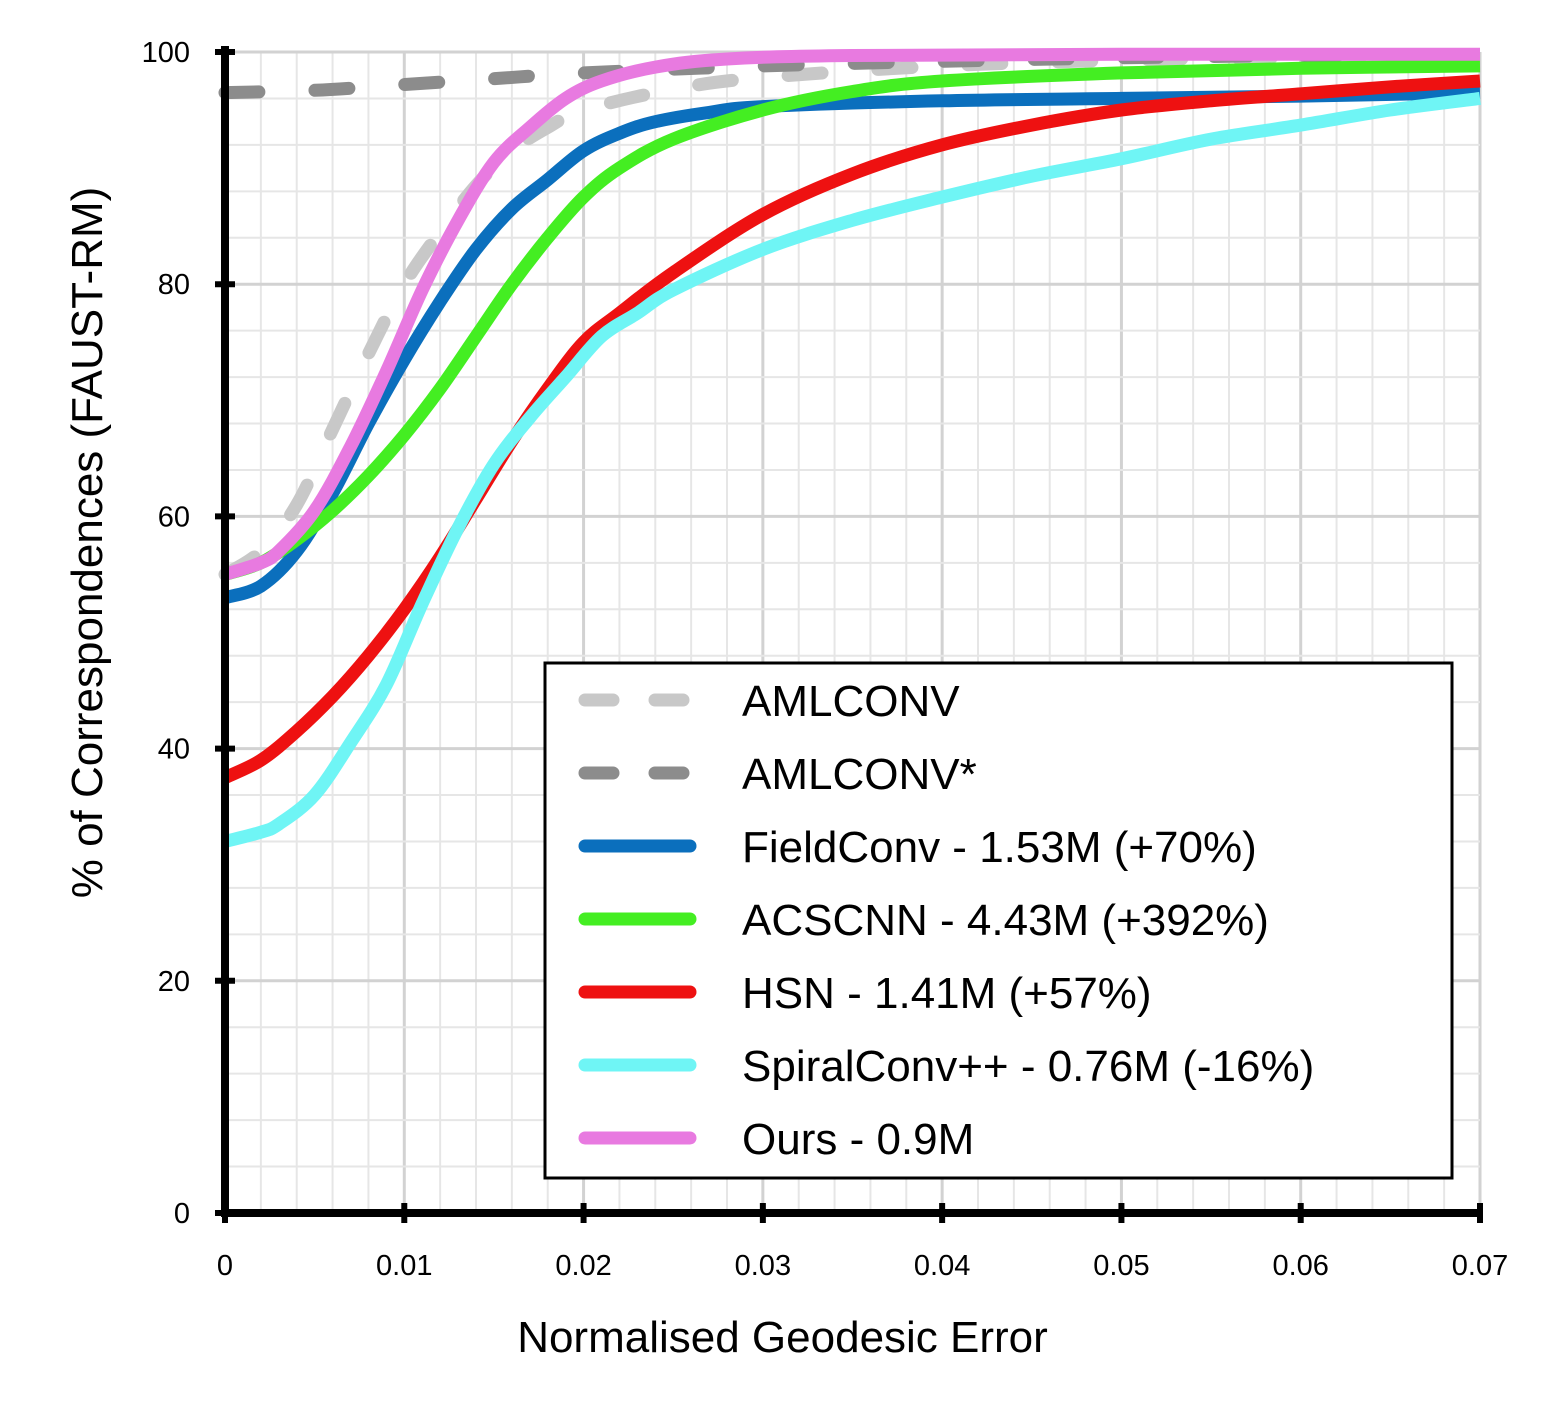 Image resolution: width=1558 pixels, height=1420 pixels. What do you see at coordinates (858, 1139) in the screenshot?
I see `legend-label-6: Ours - 0.9M` at bounding box center [858, 1139].